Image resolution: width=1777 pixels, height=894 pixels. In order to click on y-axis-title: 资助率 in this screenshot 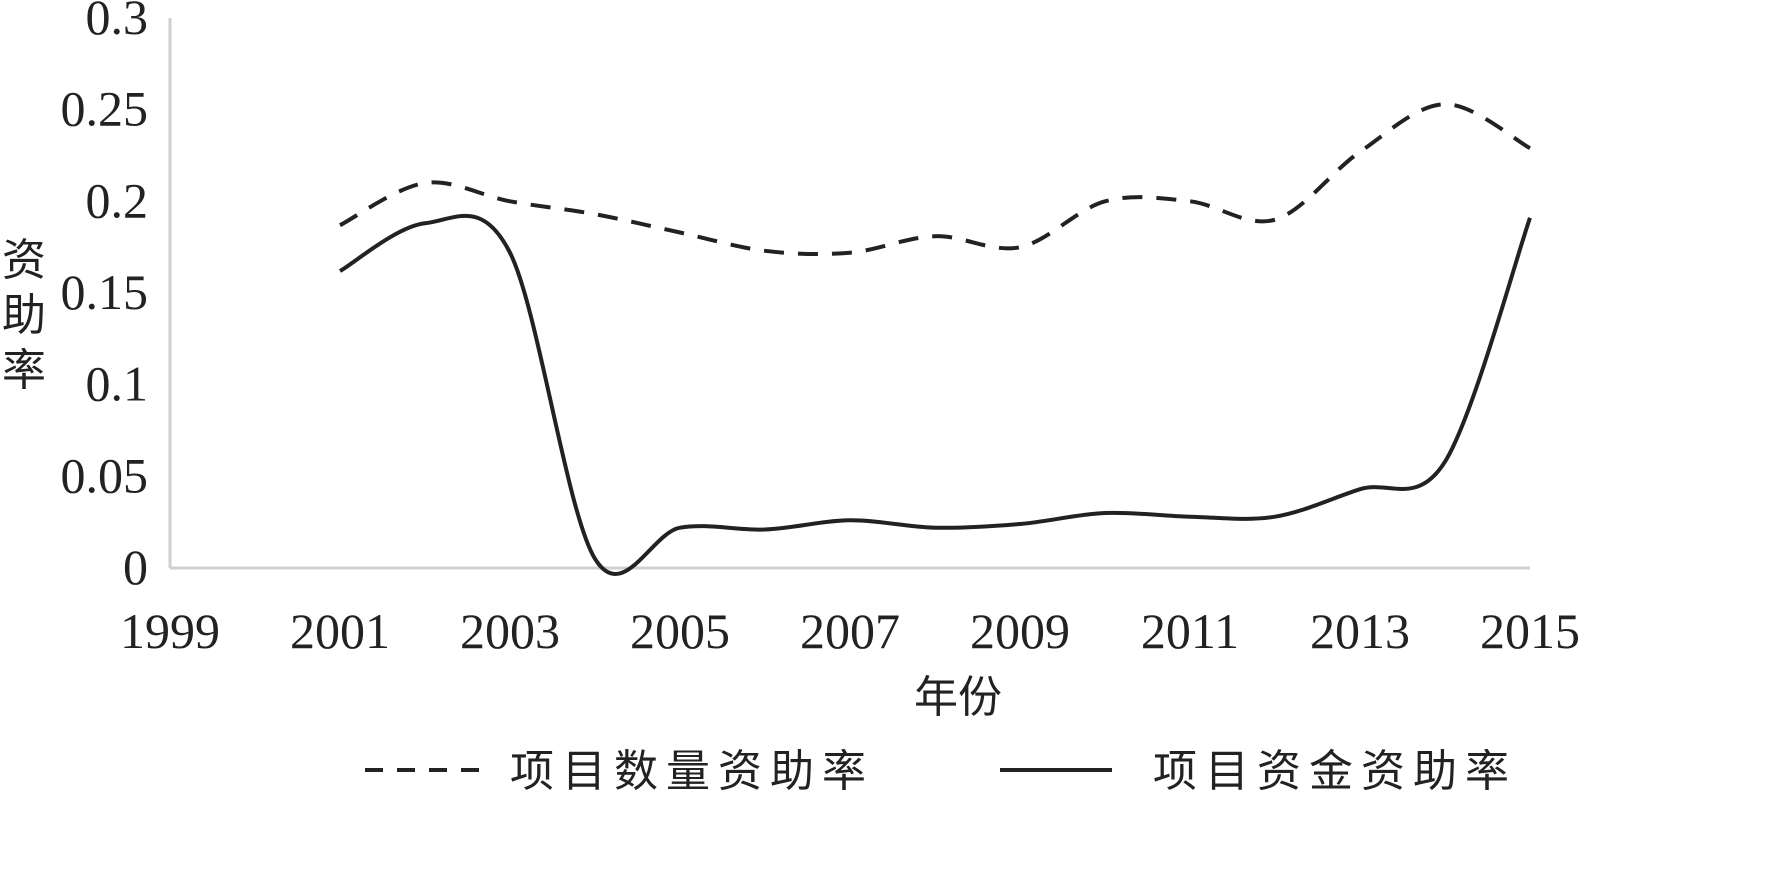, I will do `click(24, 315)`.